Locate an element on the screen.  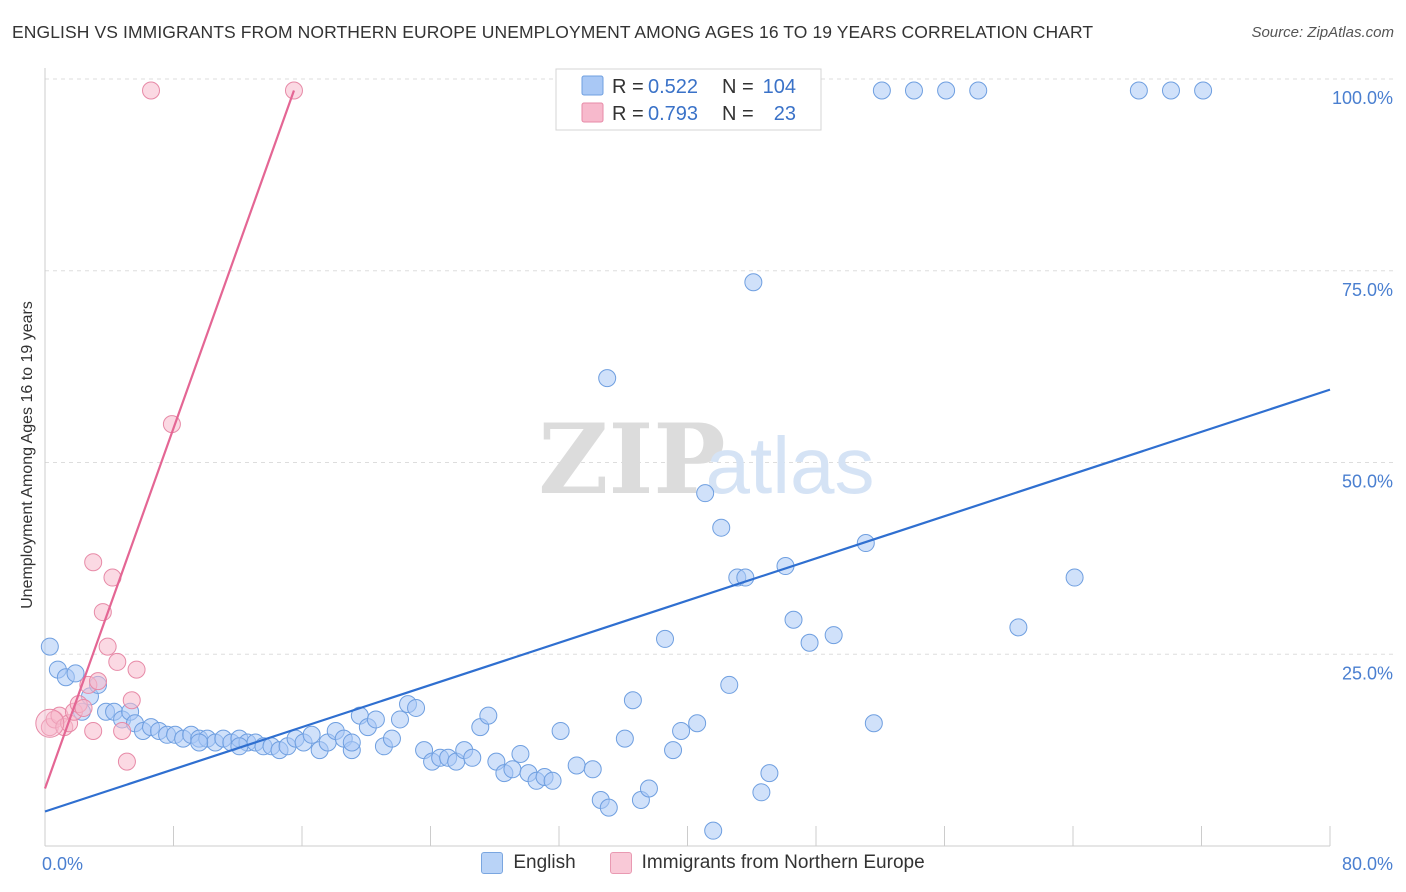
x-tick-label-max: 80.0% is located at coordinates (1367, 864).